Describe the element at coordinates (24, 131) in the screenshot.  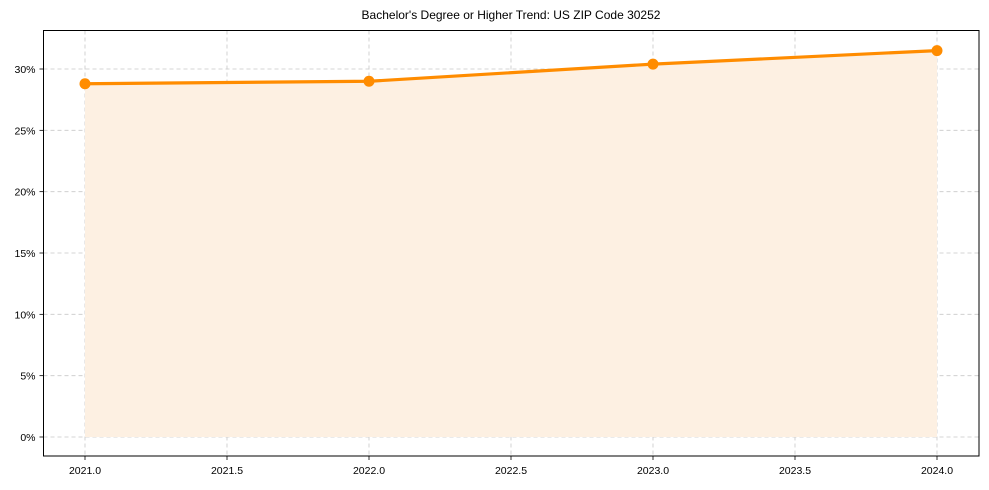
I see `y-tick-label: 25%` at that location.